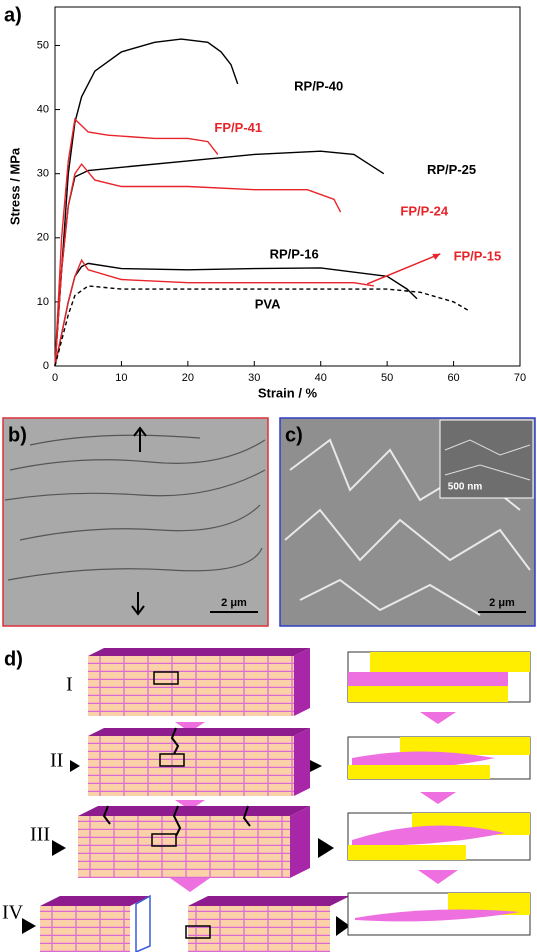  Describe the element at coordinates (43, 45) in the screenshot. I see `y-tick-label: 50` at that location.